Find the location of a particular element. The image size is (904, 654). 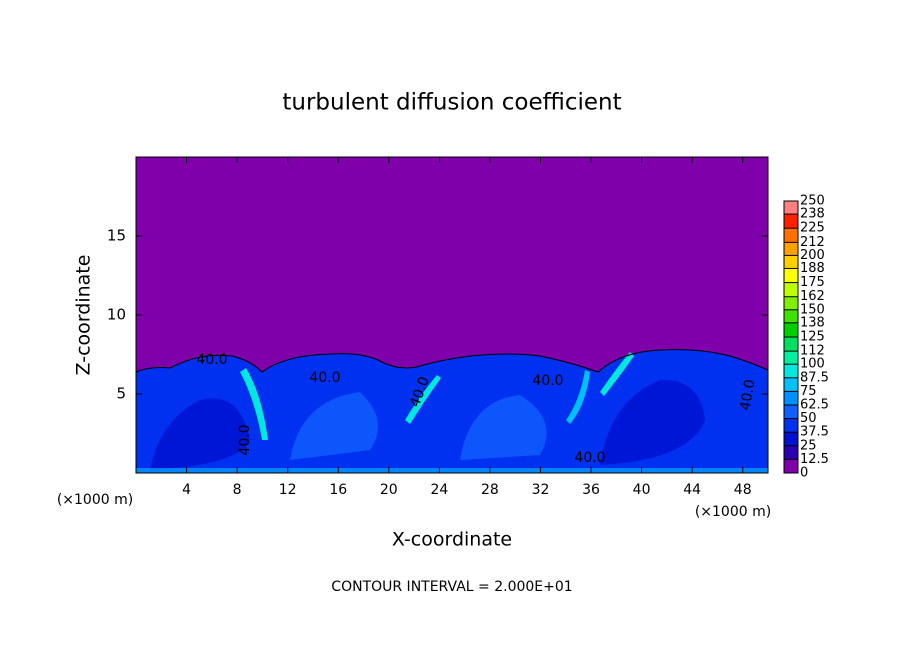

x-tick-label: 4 is located at coordinates (186, 490).